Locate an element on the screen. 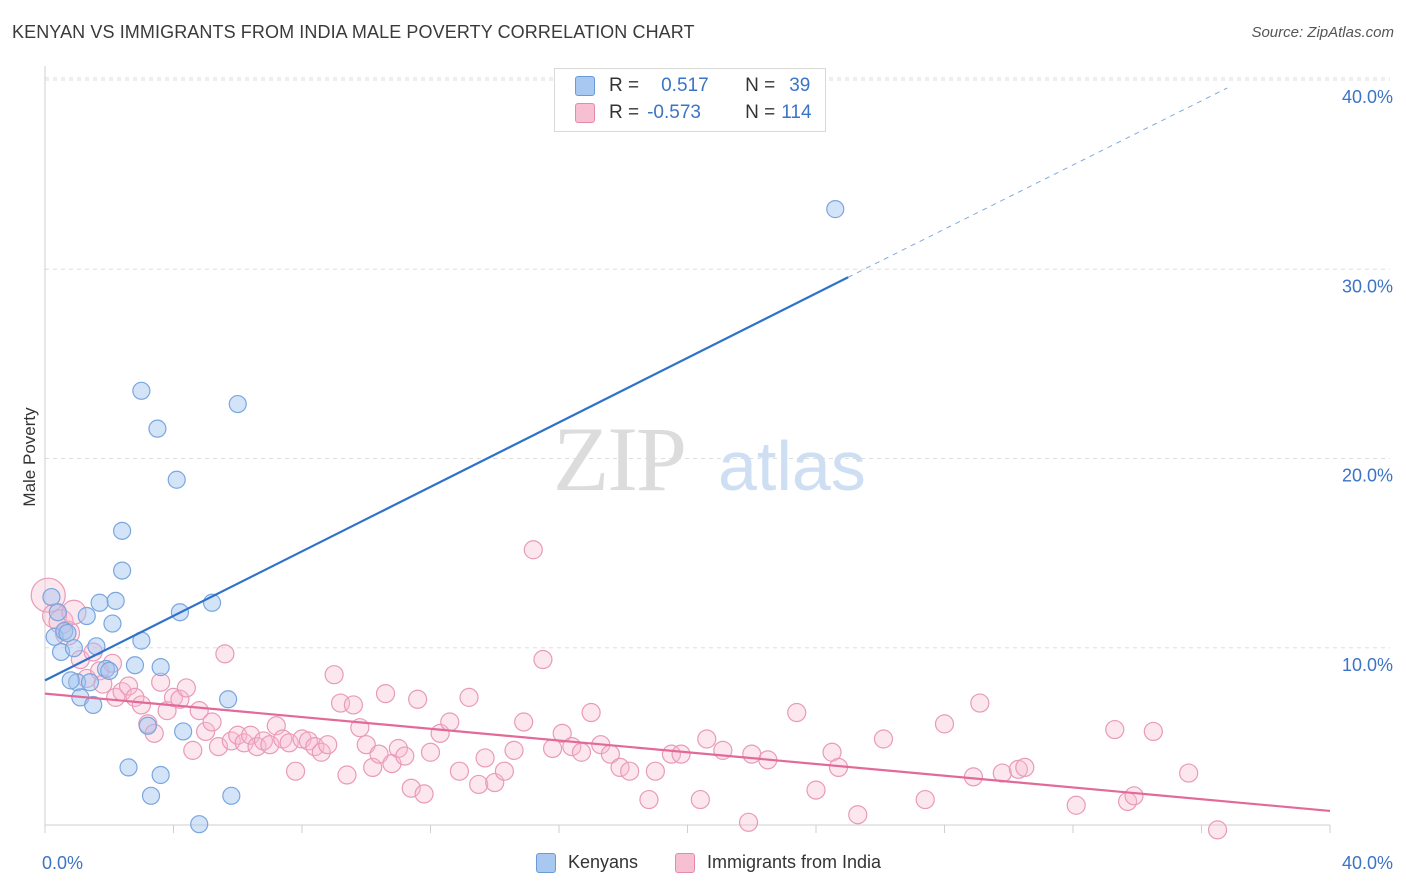 Image resolution: width=1406 pixels, height=892 pixels. watermark-zip: ZIP is located at coordinates (619, 459).